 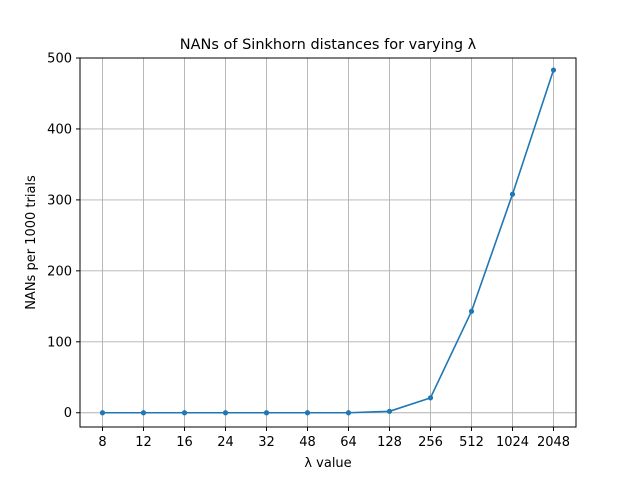 What do you see at coordinates (184, 442) in the screenshot?
I see `x-tick-label: 16` at bounding box center [184, 442].